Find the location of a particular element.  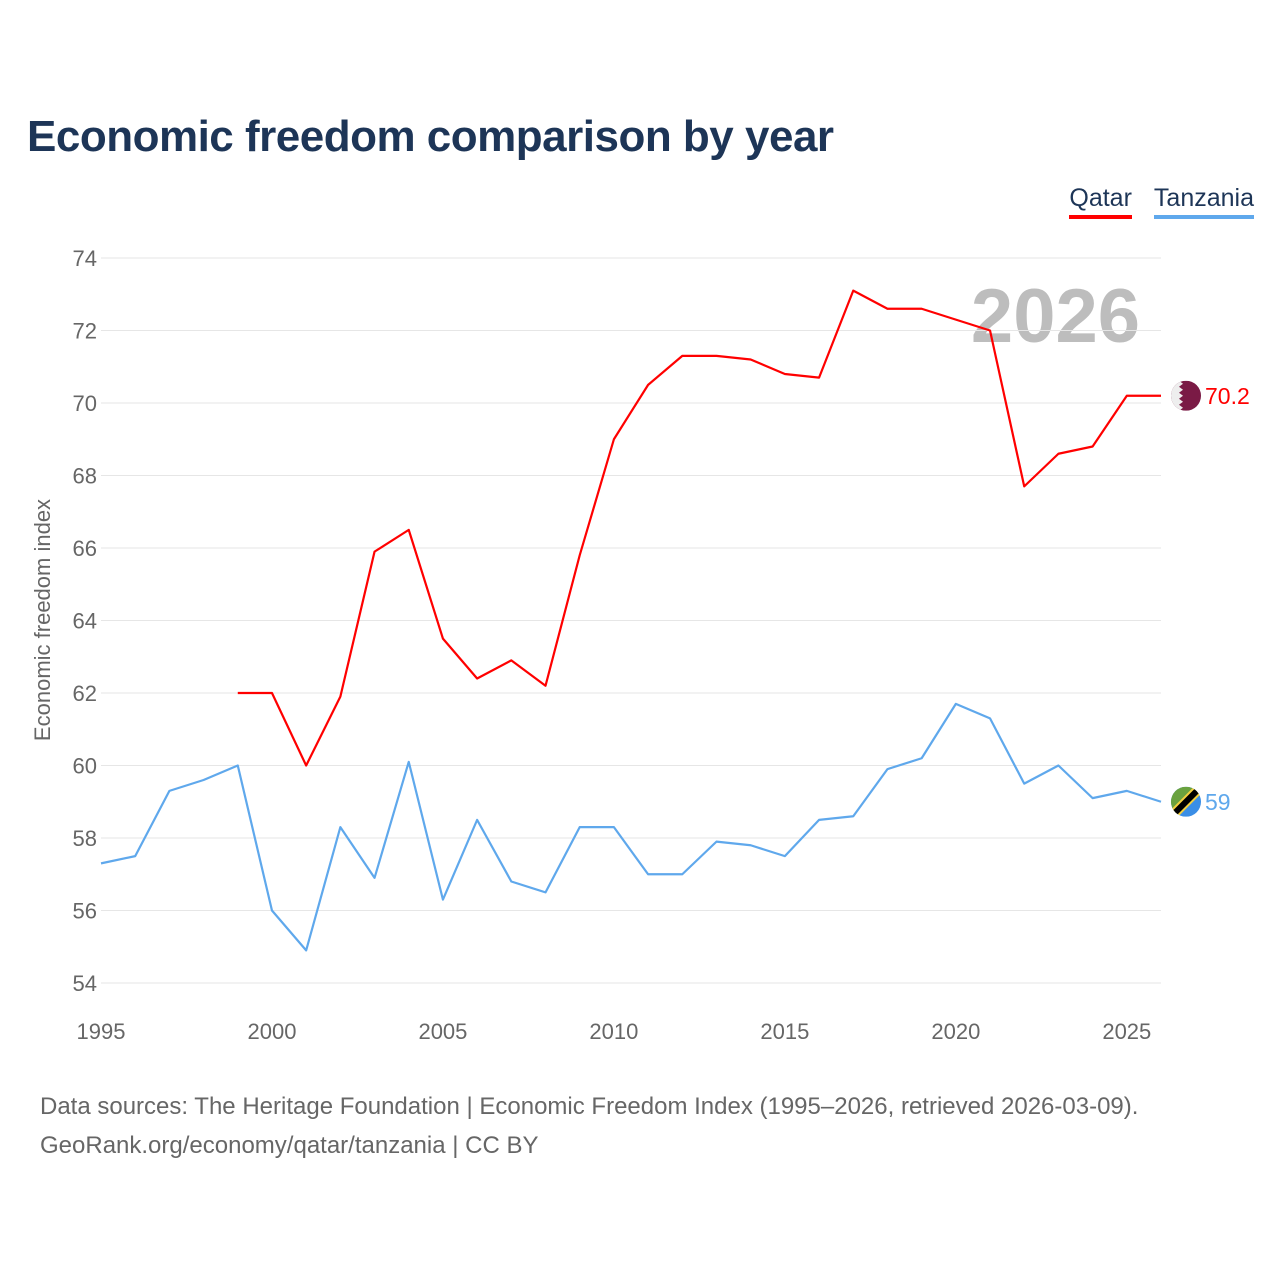

y-tick-label: 74 is located at coordinates (85, 258).